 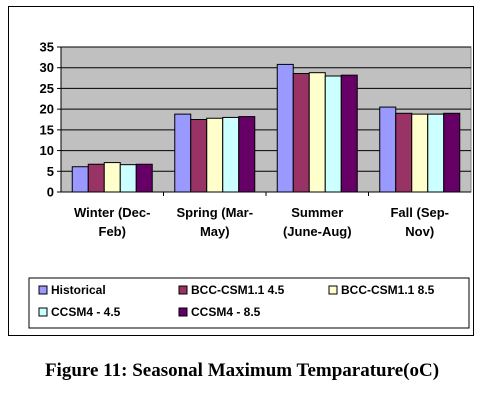 What do you see at coordinates (419, 231) in the screenshot?
I see `x-tick-label: Nov)` at bounding box center [419, 231].